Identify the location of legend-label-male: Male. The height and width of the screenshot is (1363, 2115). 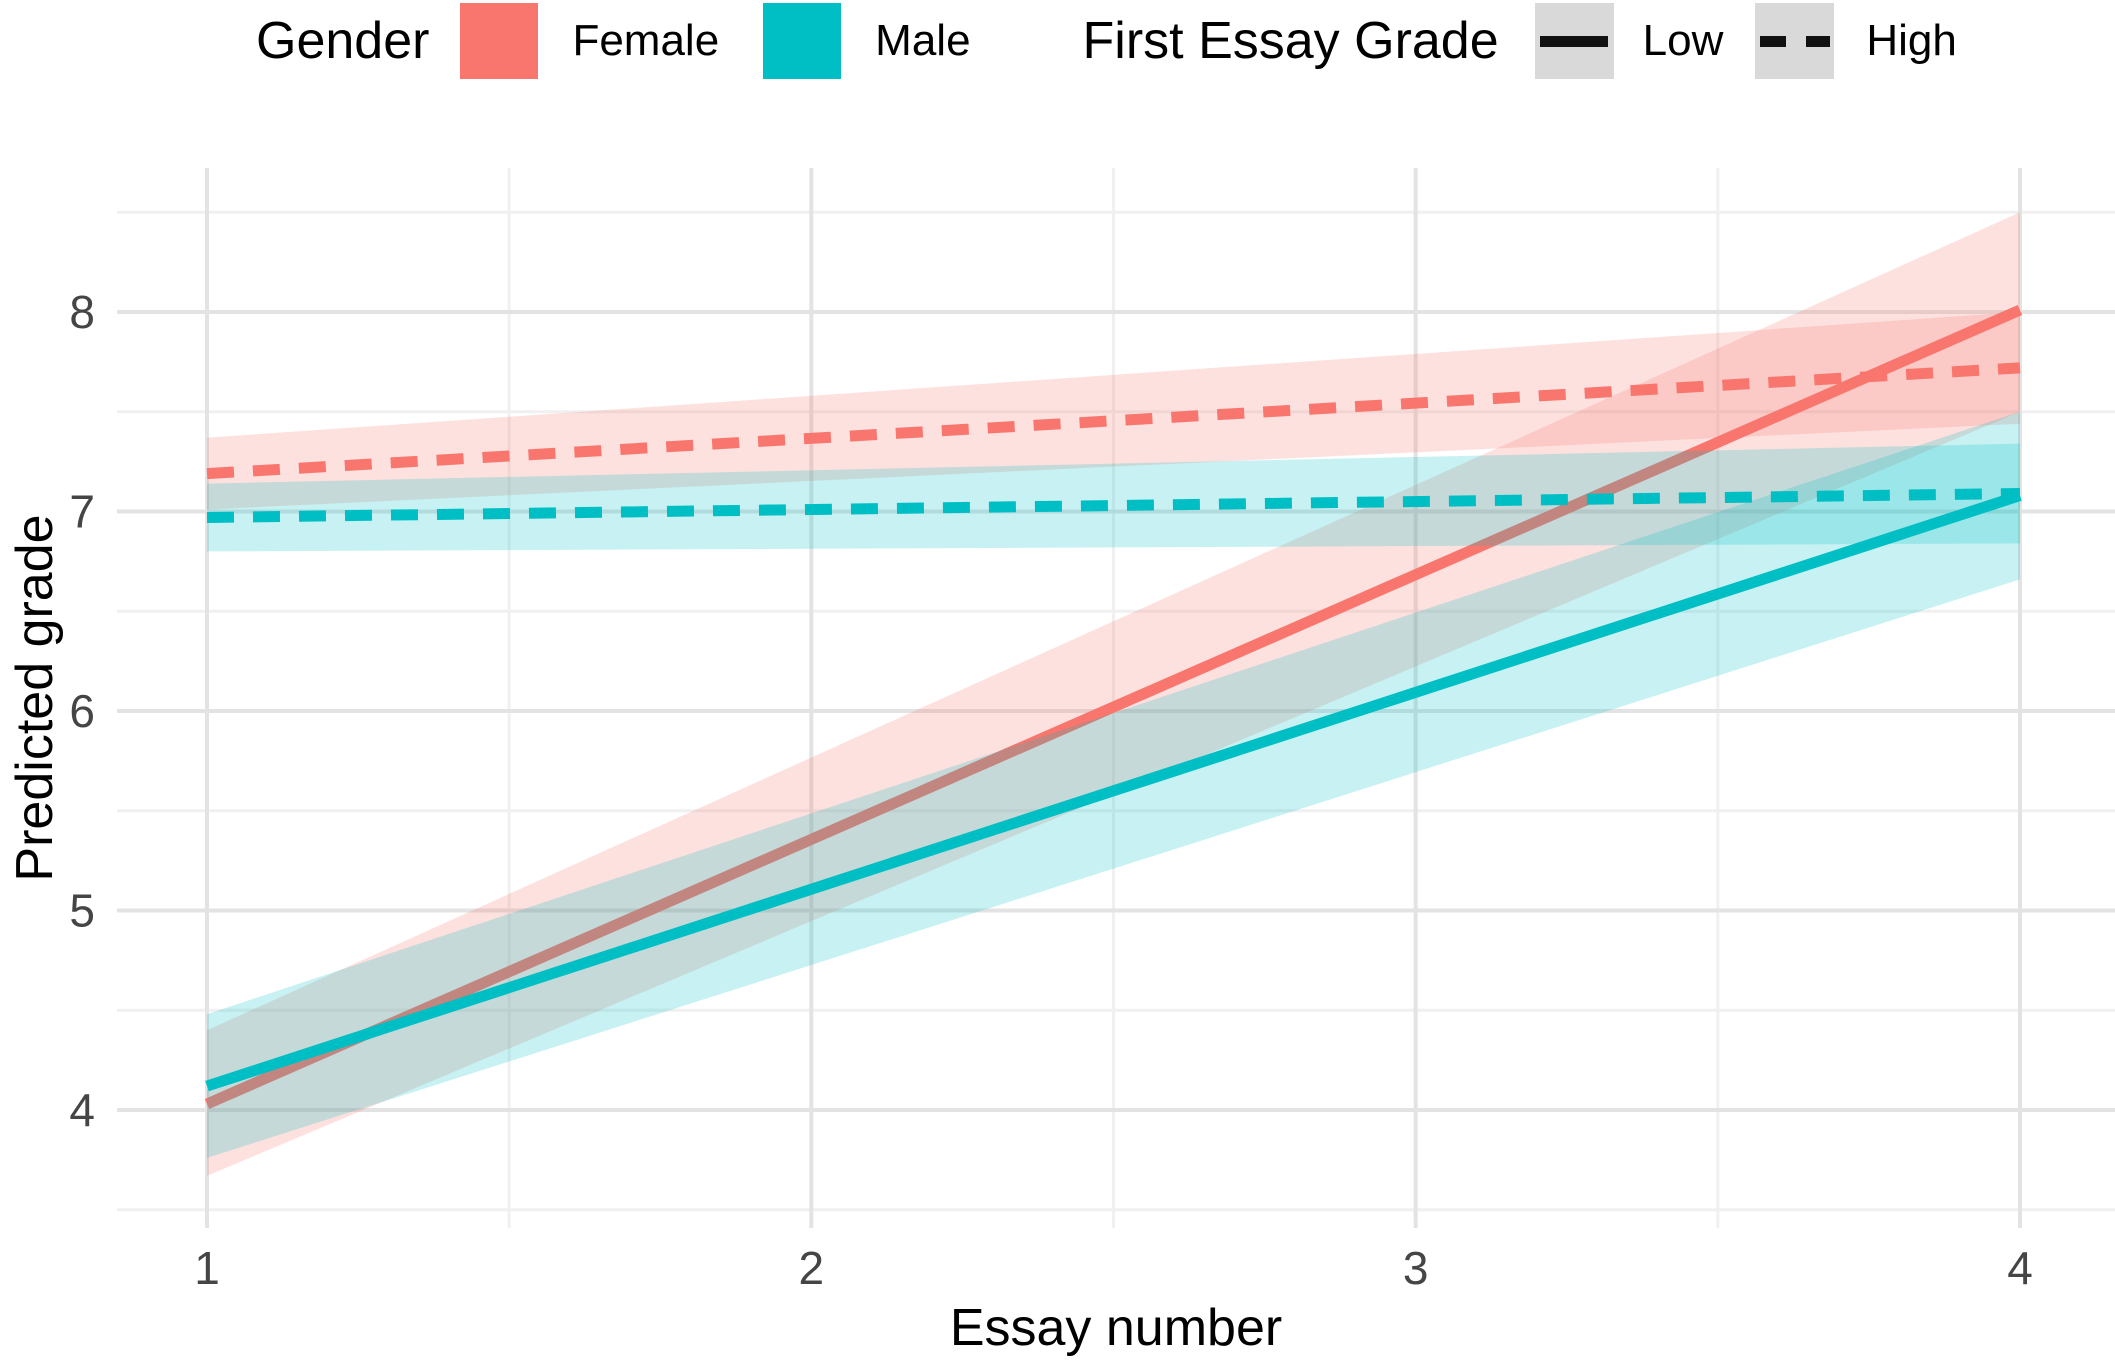
(923, 40).